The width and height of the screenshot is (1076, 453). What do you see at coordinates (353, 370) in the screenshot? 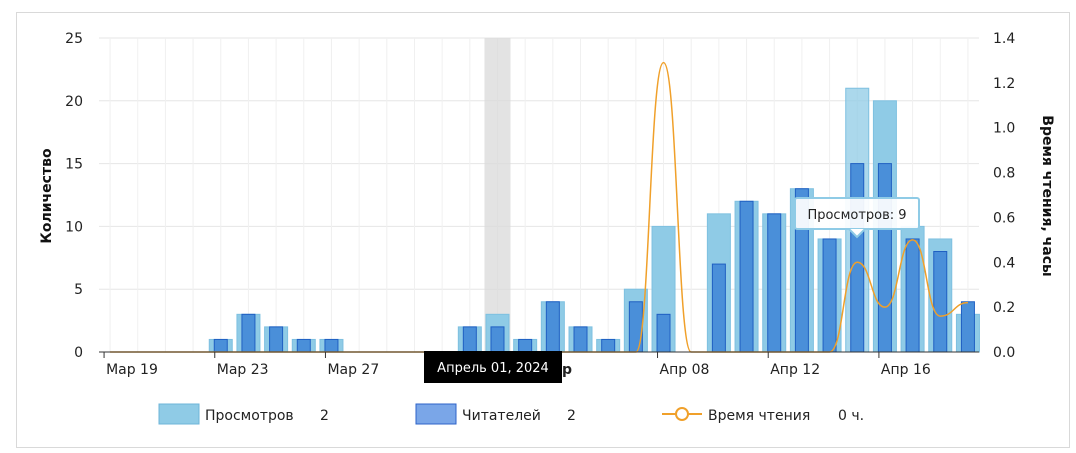
I see `x-tick-label: Мар 27` at bounding box center [353, 370].